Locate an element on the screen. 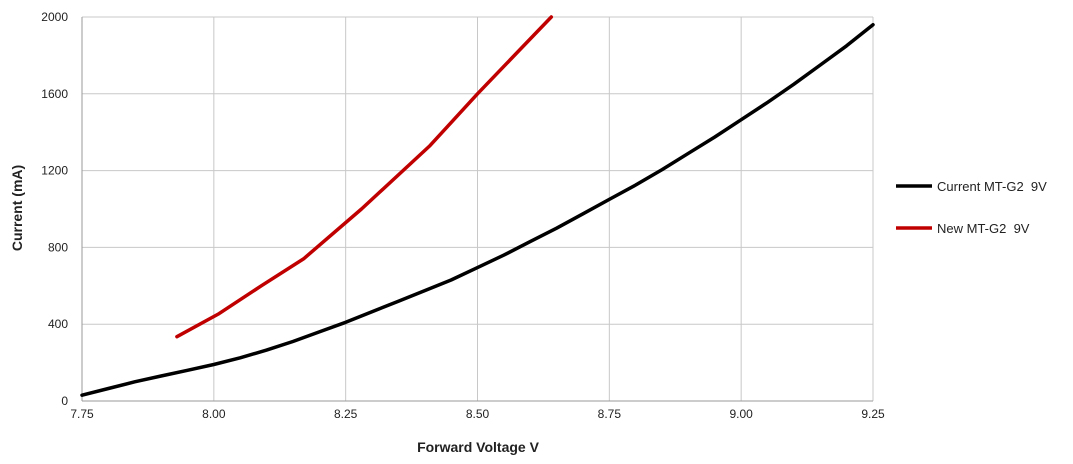  x-tick-label: 9.00 is located at coordinates (741, 414).